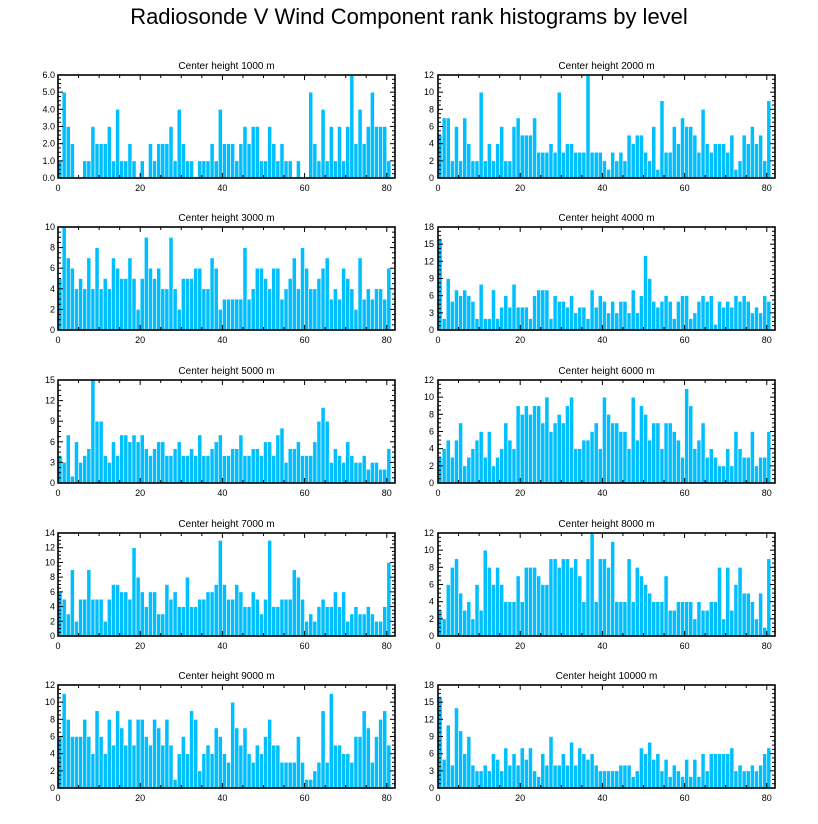  I want to click on x-tick-label: 0, so click(437, 188).